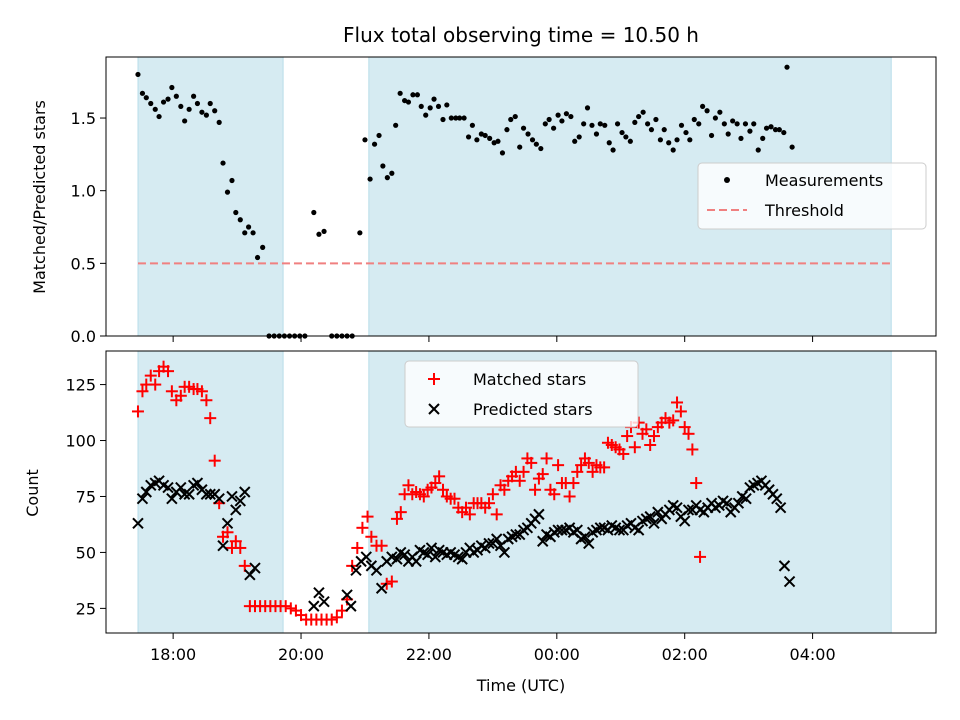 The width and height of the screenshot is (960, 720). Describe the element at coordinates (434, 409) in the screenshot. I see `legend-predicted-marker` at that location.